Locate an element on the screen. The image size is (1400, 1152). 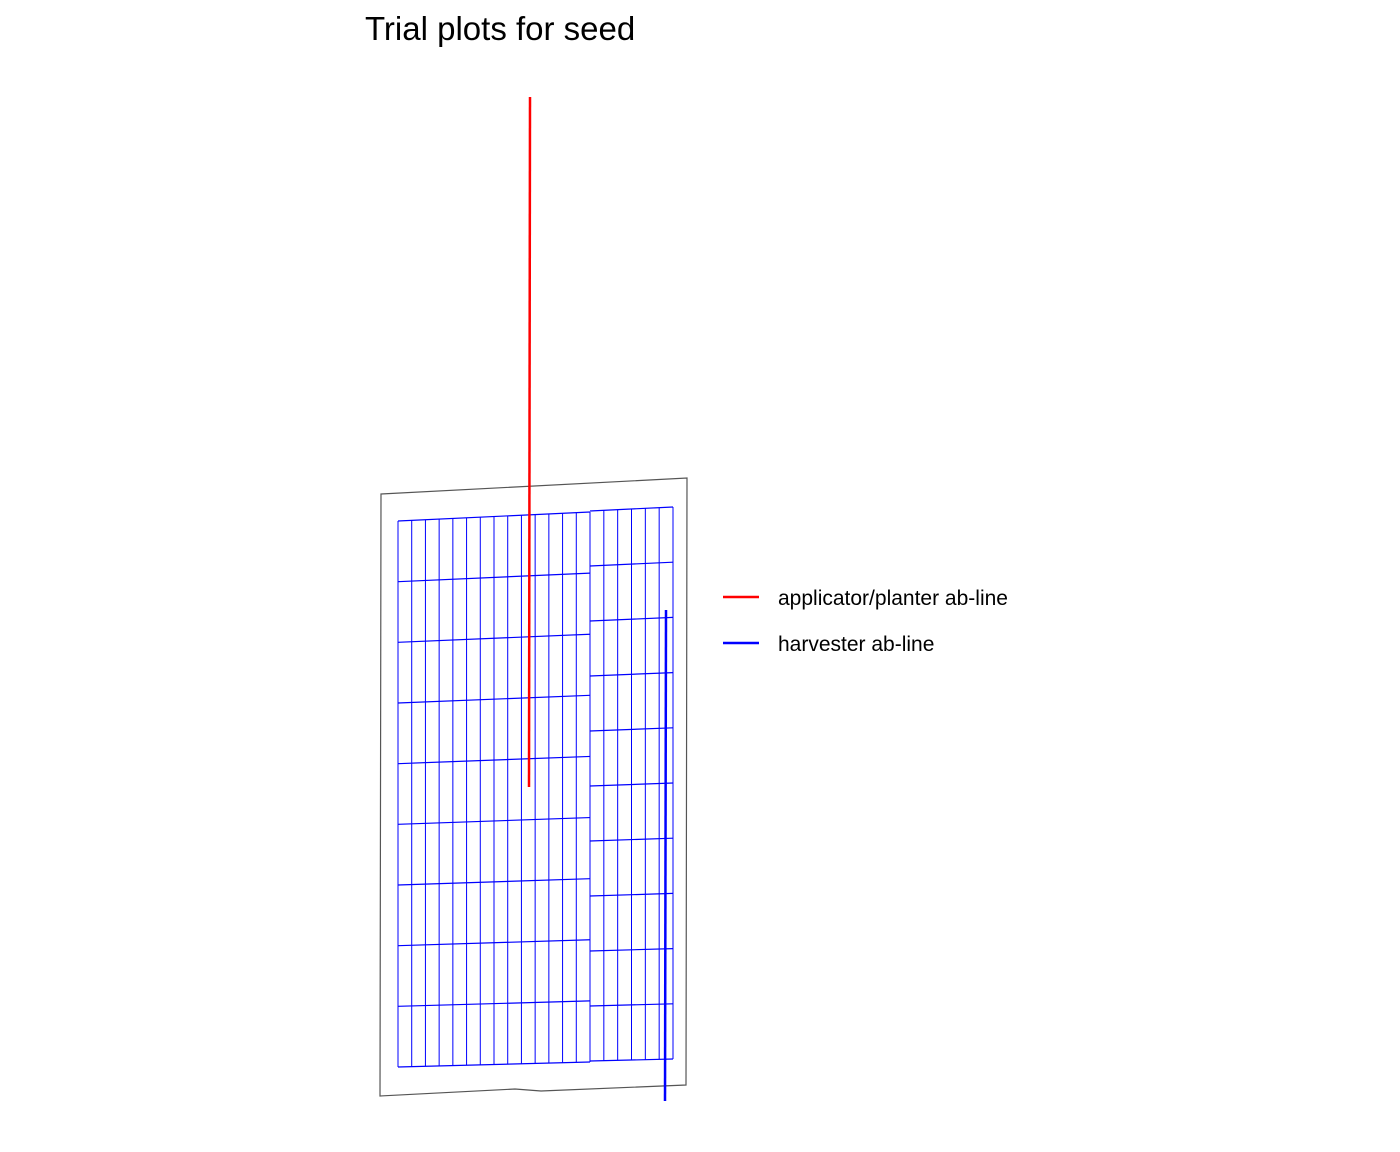
legend-item-applicator: applicator/planter ab-line is located at coordinates (865, 598).